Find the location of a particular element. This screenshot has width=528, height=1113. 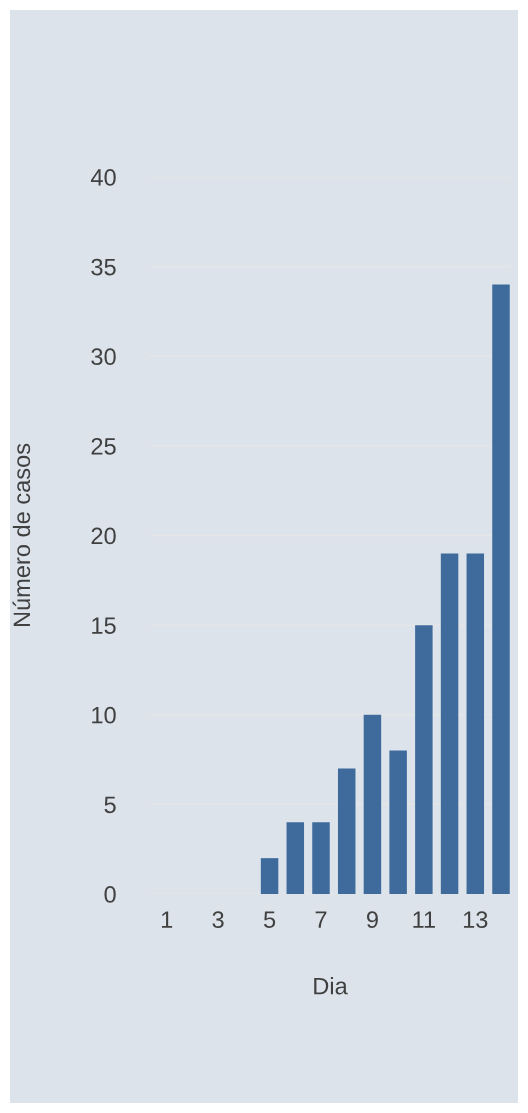

x-tick-label: 7 is located at coordinates (321, 919).